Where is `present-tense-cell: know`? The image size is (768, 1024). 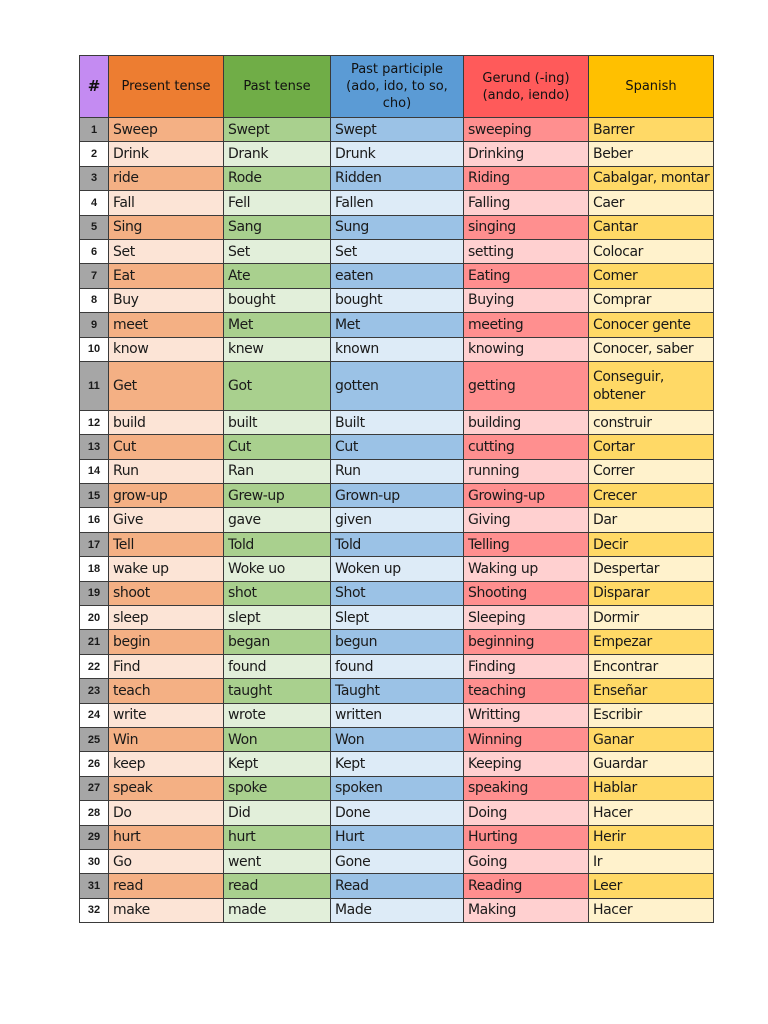 present-tense-cell: know is located at coordinates (166, 349).